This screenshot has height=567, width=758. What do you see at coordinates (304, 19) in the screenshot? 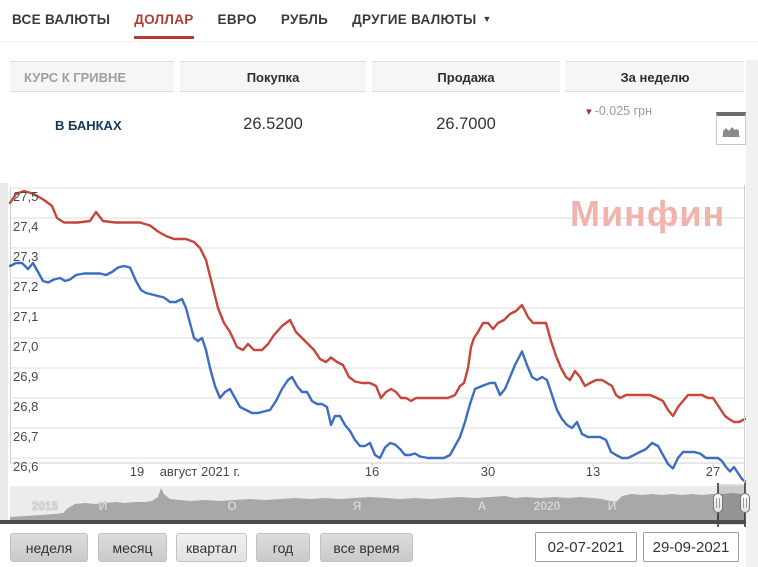
I see `tab-ruble: РУБЛЬ` at bounding box center [304, 19].